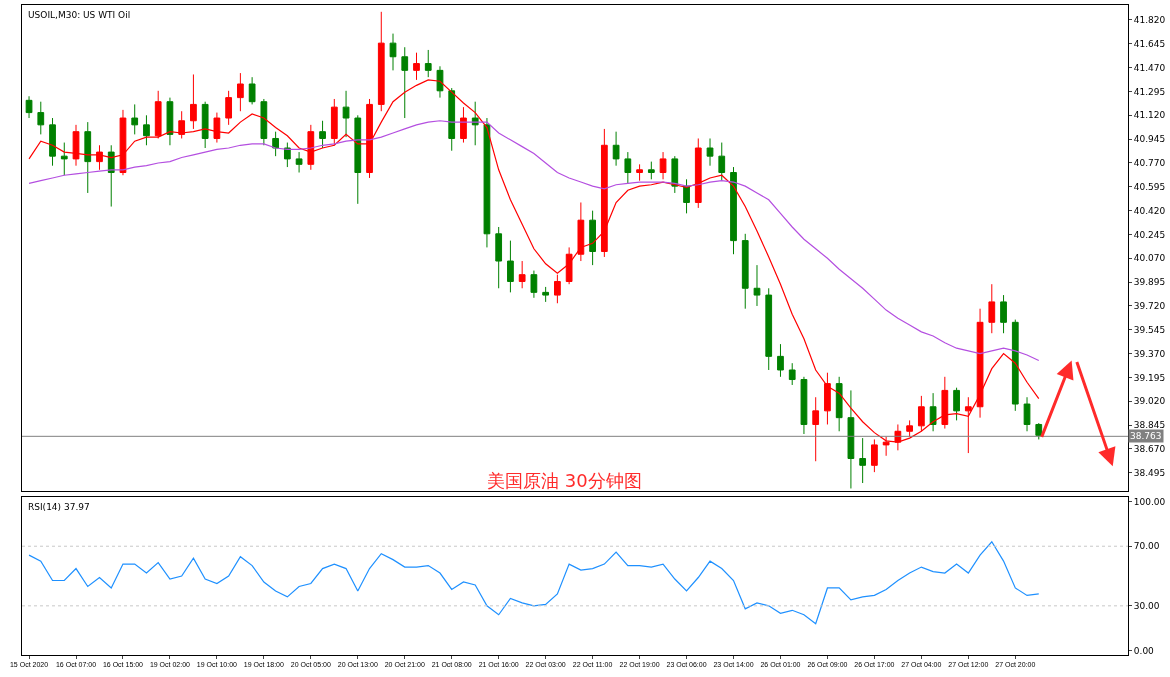 The width and height of the screenshot is (1170, 677). What do you see at coordinates (1149, 449) in the screenshot?
I see `y-tick-label: 38.670` at bounding box center [1149, 449].